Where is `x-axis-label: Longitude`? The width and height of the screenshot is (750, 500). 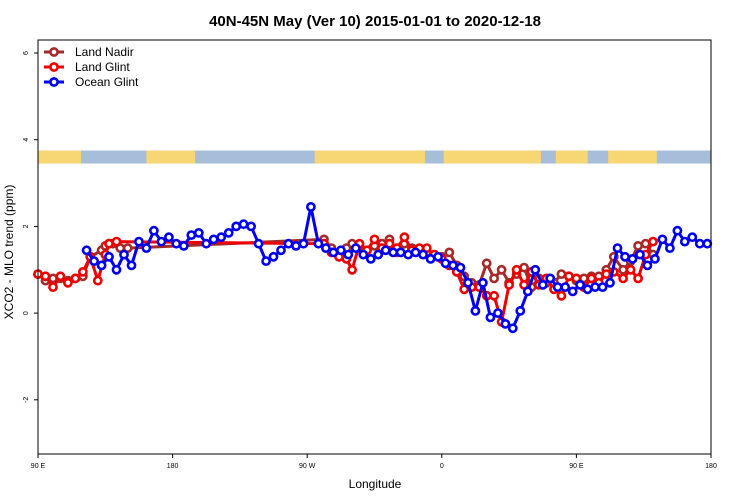
x-axis-label: Longitude is located at coordinates (375, 484).